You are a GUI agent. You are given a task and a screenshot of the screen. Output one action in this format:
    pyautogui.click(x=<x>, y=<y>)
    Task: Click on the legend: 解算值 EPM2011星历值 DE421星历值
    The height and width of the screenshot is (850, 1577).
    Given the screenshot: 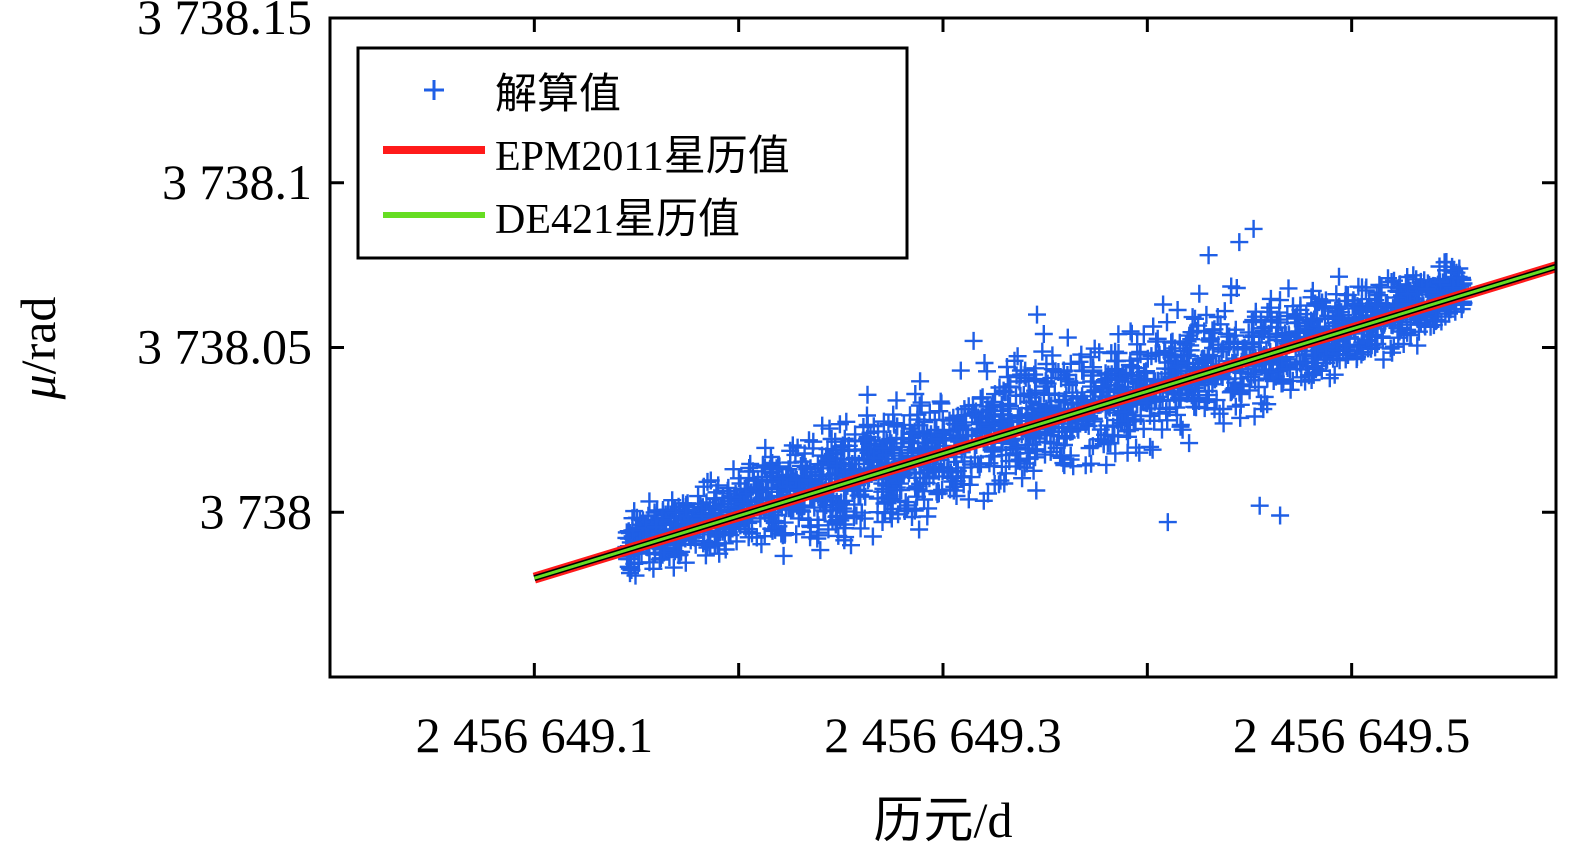 What is the action you would take?
    pyautogui.click(x=632, y=153)
    